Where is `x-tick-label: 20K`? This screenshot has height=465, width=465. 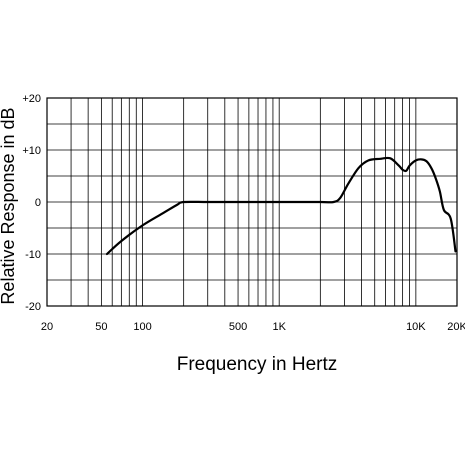 x-tick-label: 20K is located at coordinates (456, 327).